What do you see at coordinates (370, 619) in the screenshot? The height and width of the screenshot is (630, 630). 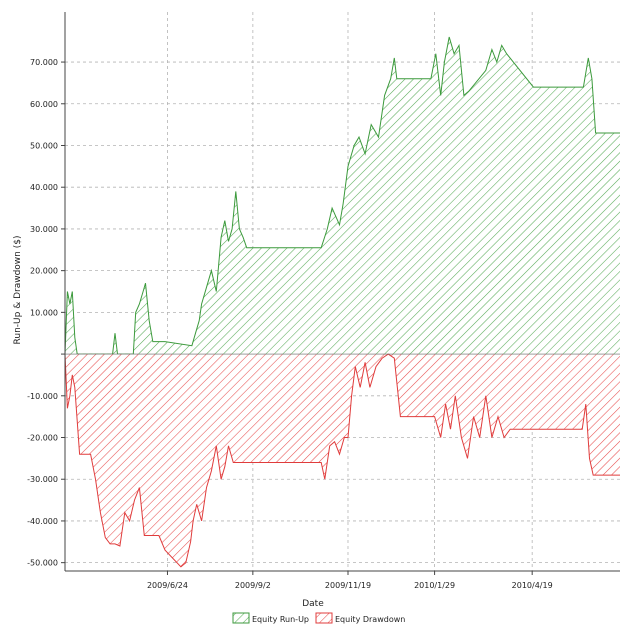 I see `legend-label-drawdown: Equity Drawdown` at bounding box center [370, 619].